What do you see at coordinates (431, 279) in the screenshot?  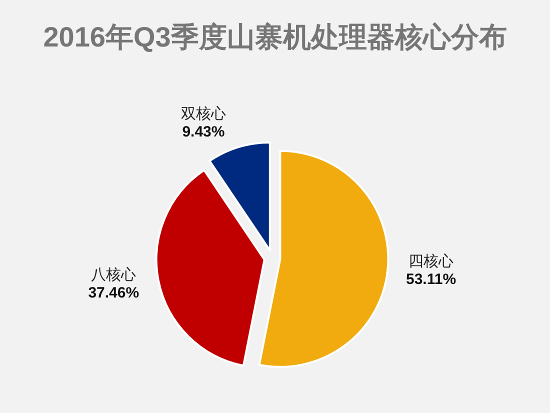 I see `data-label: 53.11%` at bounding box center [431, 279].